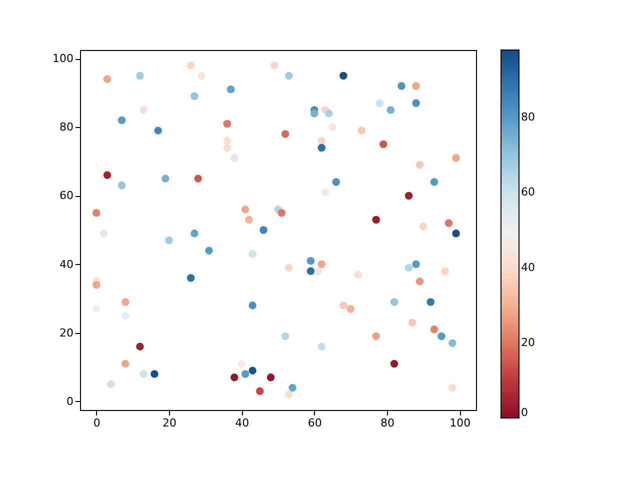 This screenshot has height=480, width=640. What do you see at coordinates (67, 127) in the screenshot?
I see `y-tick-label: 80` at bounding box center [67, 127].